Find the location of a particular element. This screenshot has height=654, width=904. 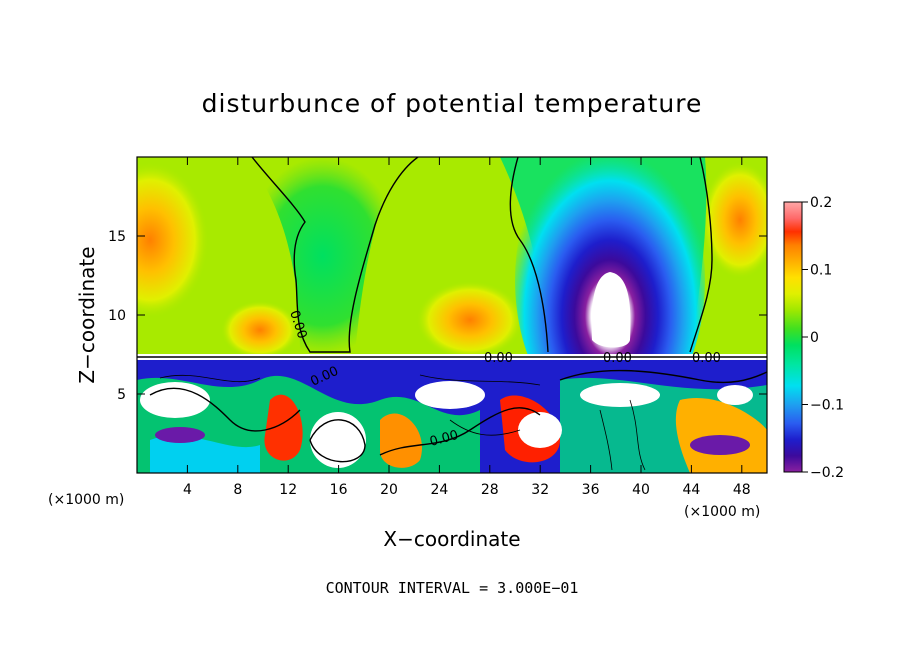

contour-lines-thin is located at coordinates (402, 422).